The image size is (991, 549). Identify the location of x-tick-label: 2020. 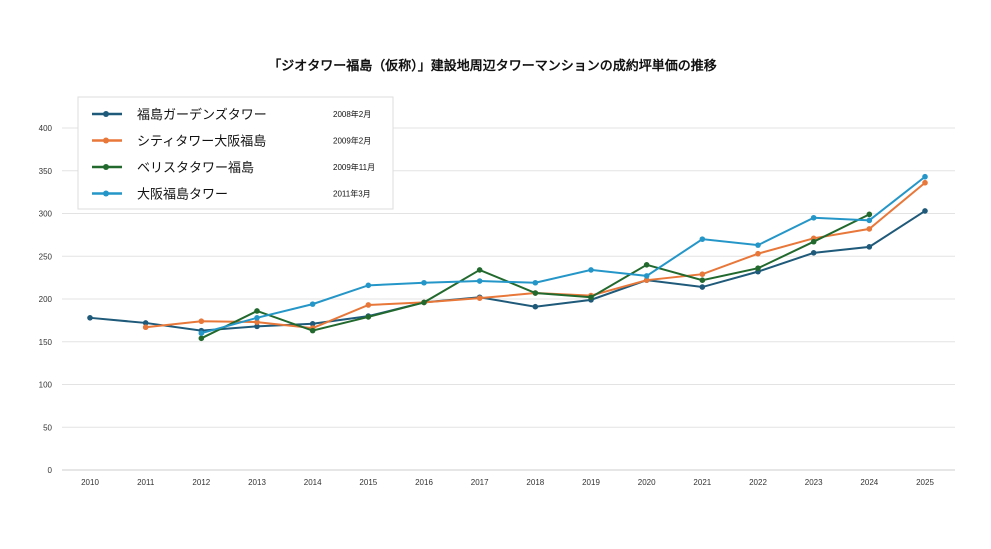
(647, 482).